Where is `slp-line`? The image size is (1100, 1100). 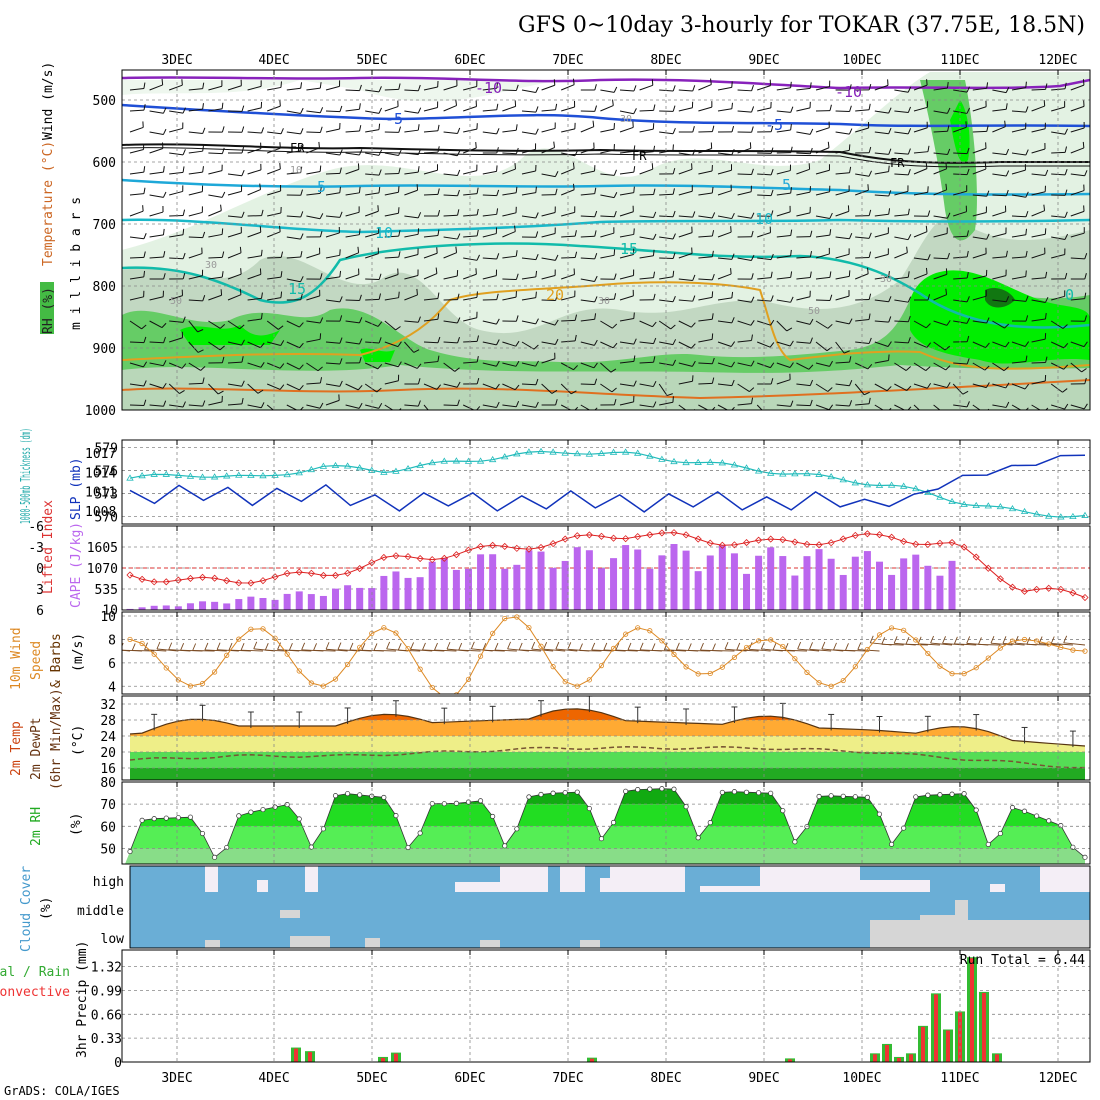 slp-line is located at coordinates (607, 483).